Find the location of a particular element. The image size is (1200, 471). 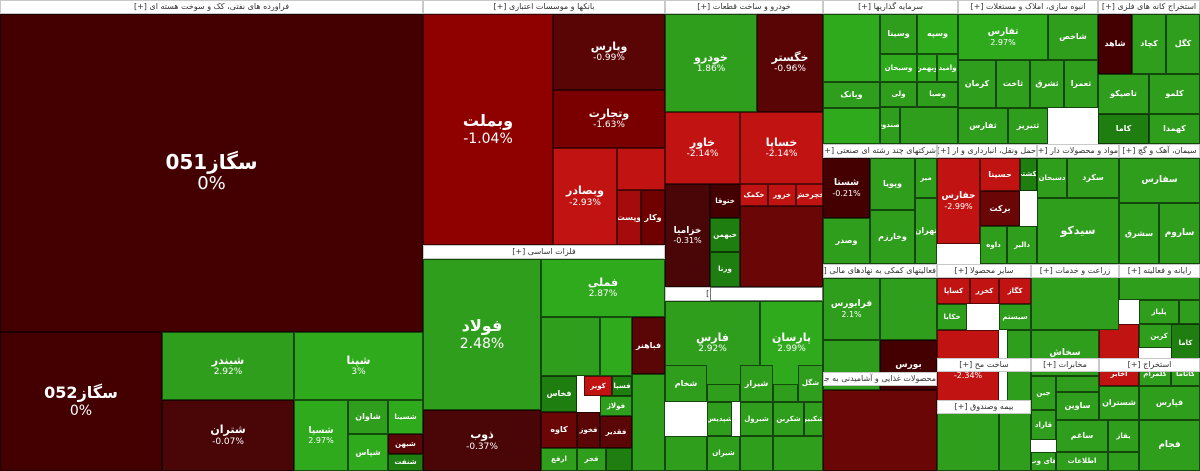

stock-tile-ttabriz: ثتبریز is located at coordinates (1028, 126).